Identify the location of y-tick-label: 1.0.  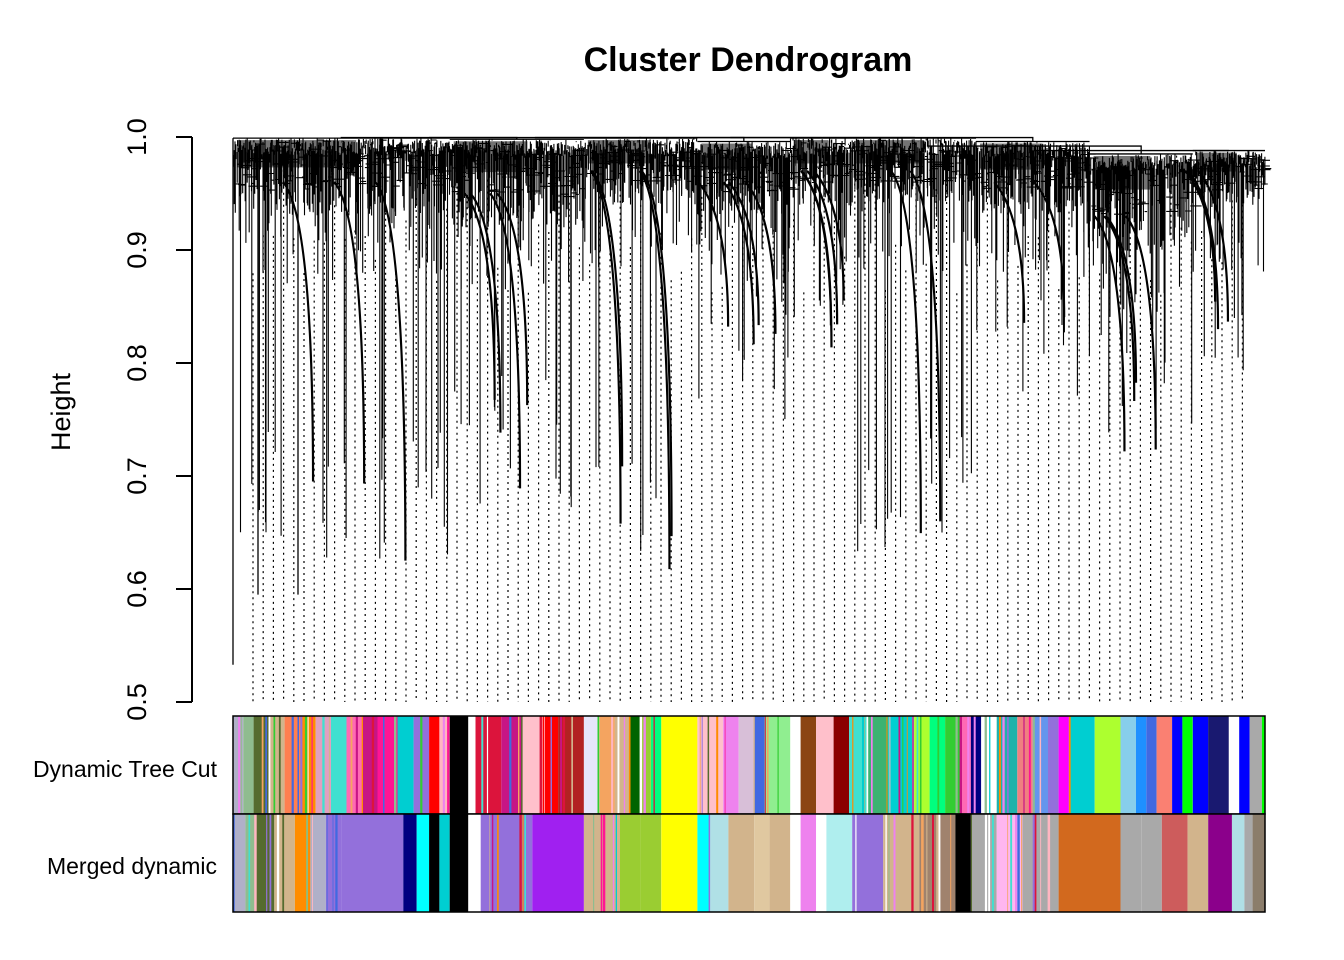
(137, 137).